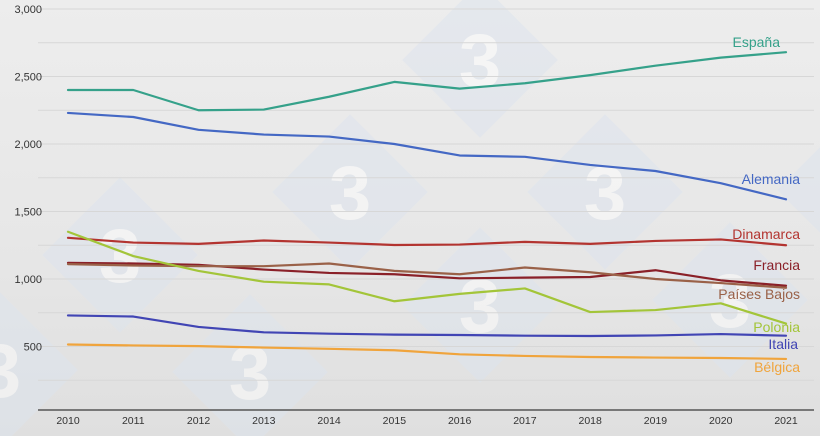 This screenshot has width=820, height=436. I want to click on series-label-alemania: Alemania, so click(771, 179).